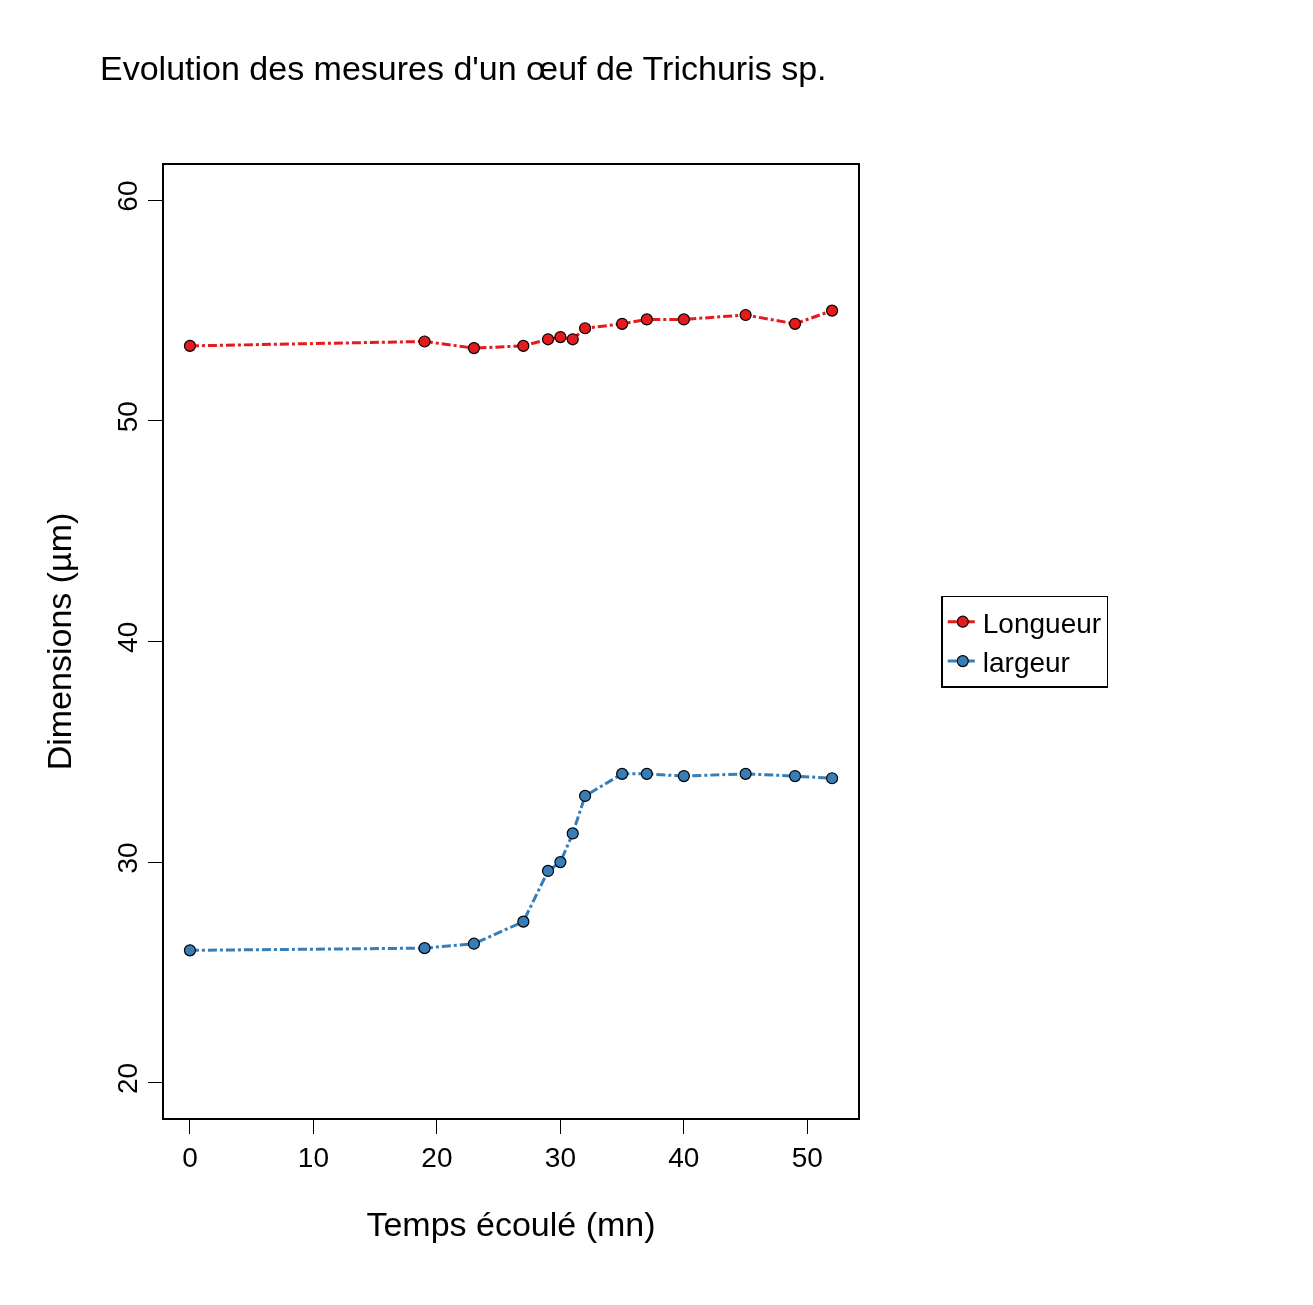  I want to click on x-tick-label: 30, so click(560, 1158).